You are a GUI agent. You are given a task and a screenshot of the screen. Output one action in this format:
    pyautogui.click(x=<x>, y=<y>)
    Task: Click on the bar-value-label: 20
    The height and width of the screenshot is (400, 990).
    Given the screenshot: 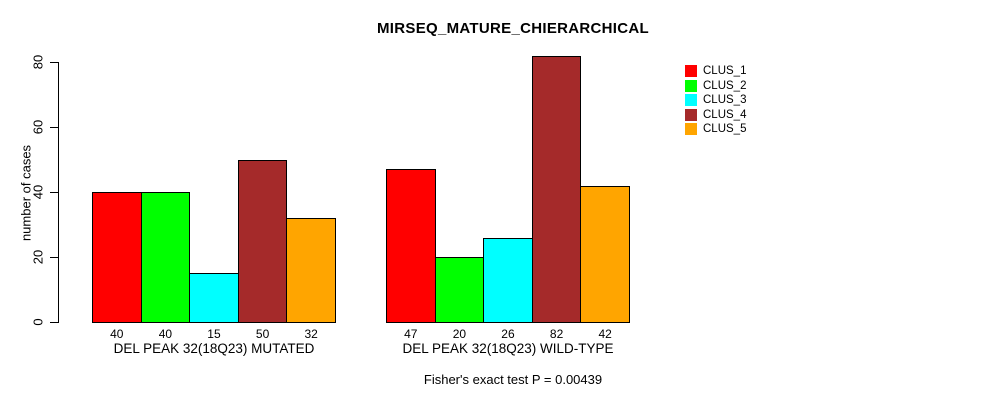 What is the action you would take?
    pyautogui.click(x=459, y=334)
    